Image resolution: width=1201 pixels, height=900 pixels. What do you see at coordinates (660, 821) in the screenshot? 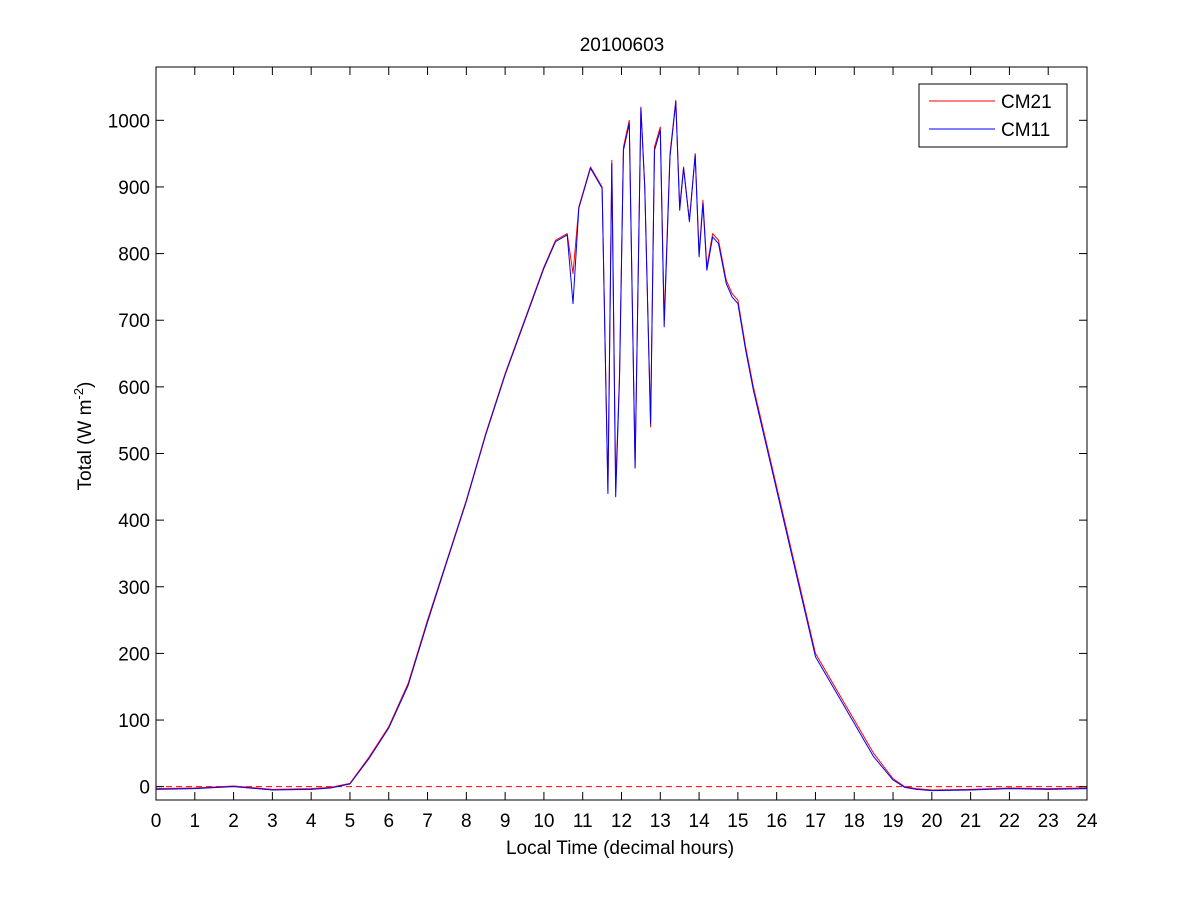
I see `x-tick-label: 13` at bounding box center [660, 821].